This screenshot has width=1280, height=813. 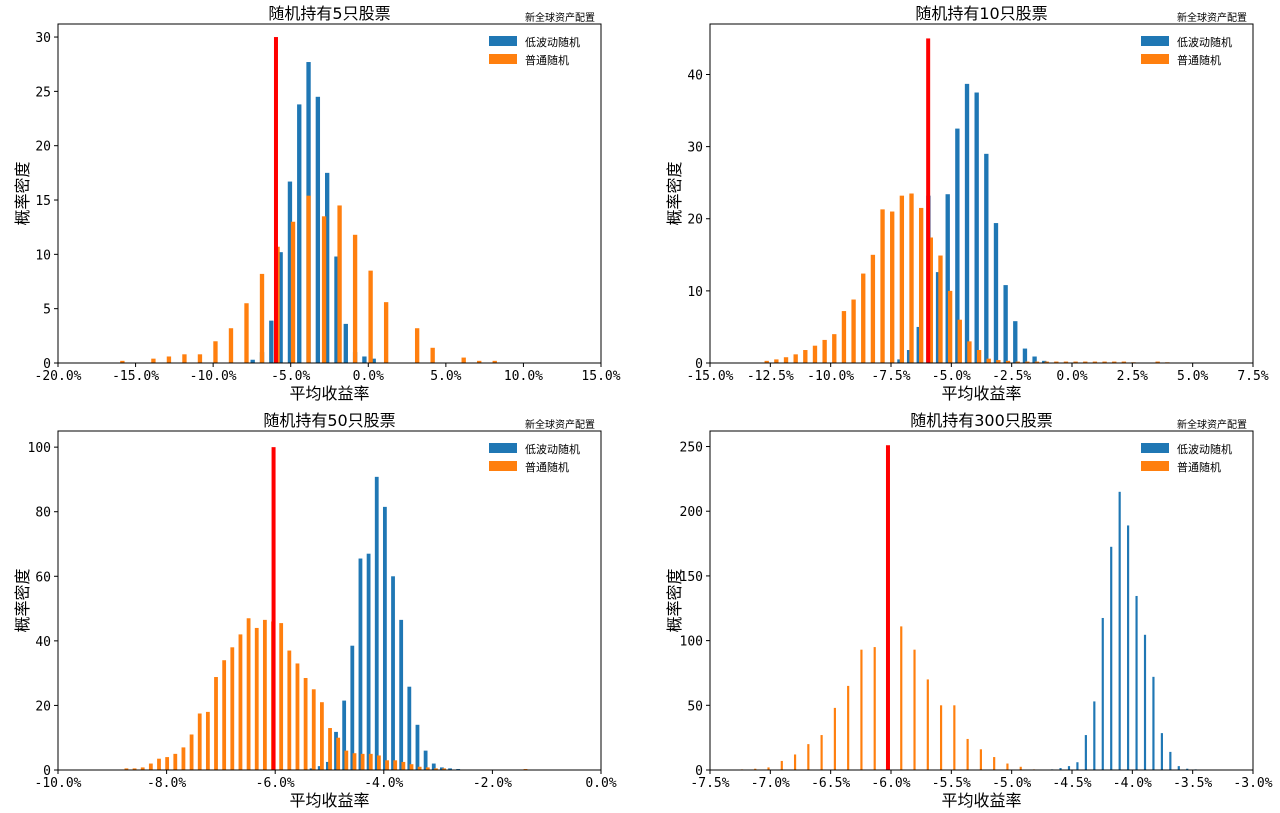 I want to click on legend-swatch-normal, so click(x=1155, y=466).